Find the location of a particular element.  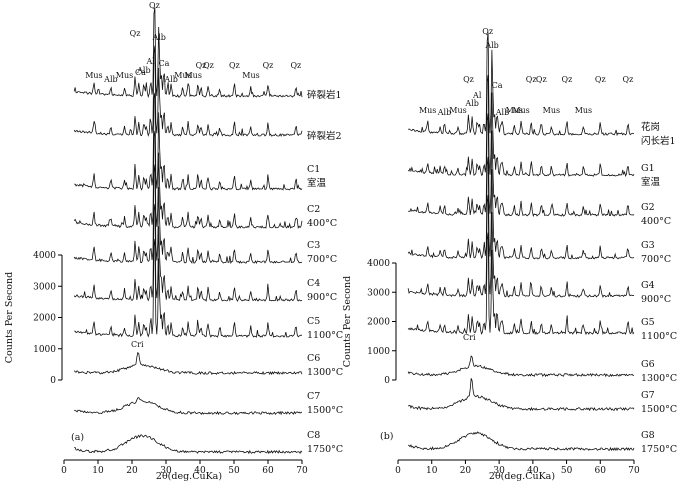

trace-label: C6 is located at coordinates (313, 358).